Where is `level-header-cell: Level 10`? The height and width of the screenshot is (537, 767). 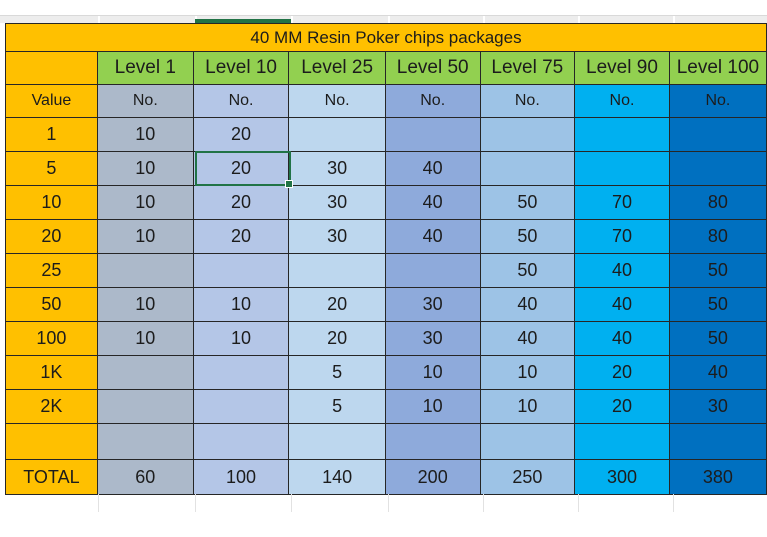
level-header-cell: Level 10 is located at coordinates (241, 68).